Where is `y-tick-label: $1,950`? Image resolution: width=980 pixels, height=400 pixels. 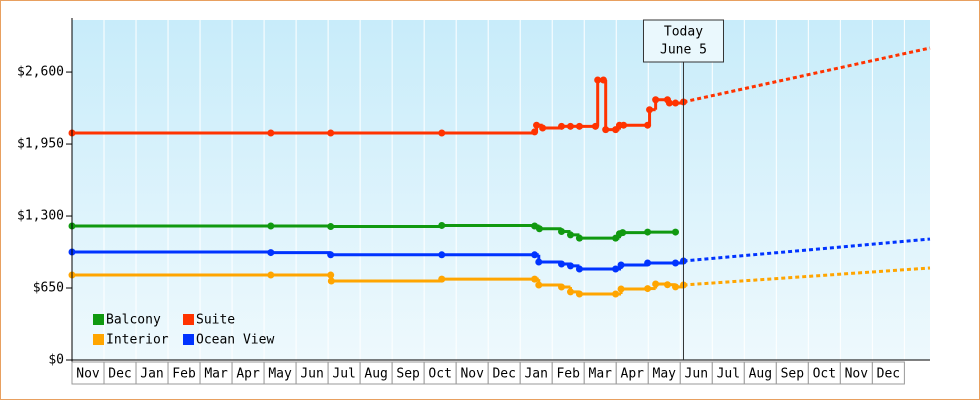 y-tick-label: $1,950 is located at coordinates (40, 144).